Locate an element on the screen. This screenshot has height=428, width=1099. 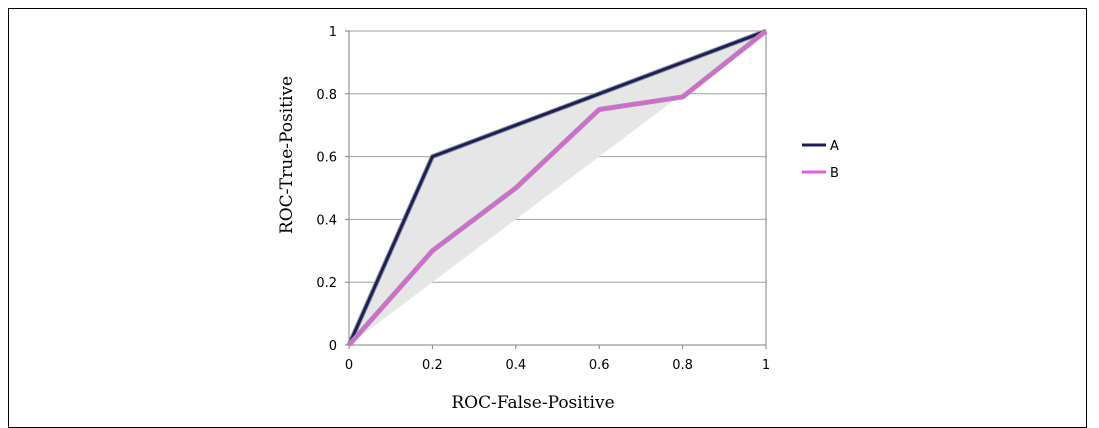
x-tick-label: 0.4 is located at coordinates (515, 365).